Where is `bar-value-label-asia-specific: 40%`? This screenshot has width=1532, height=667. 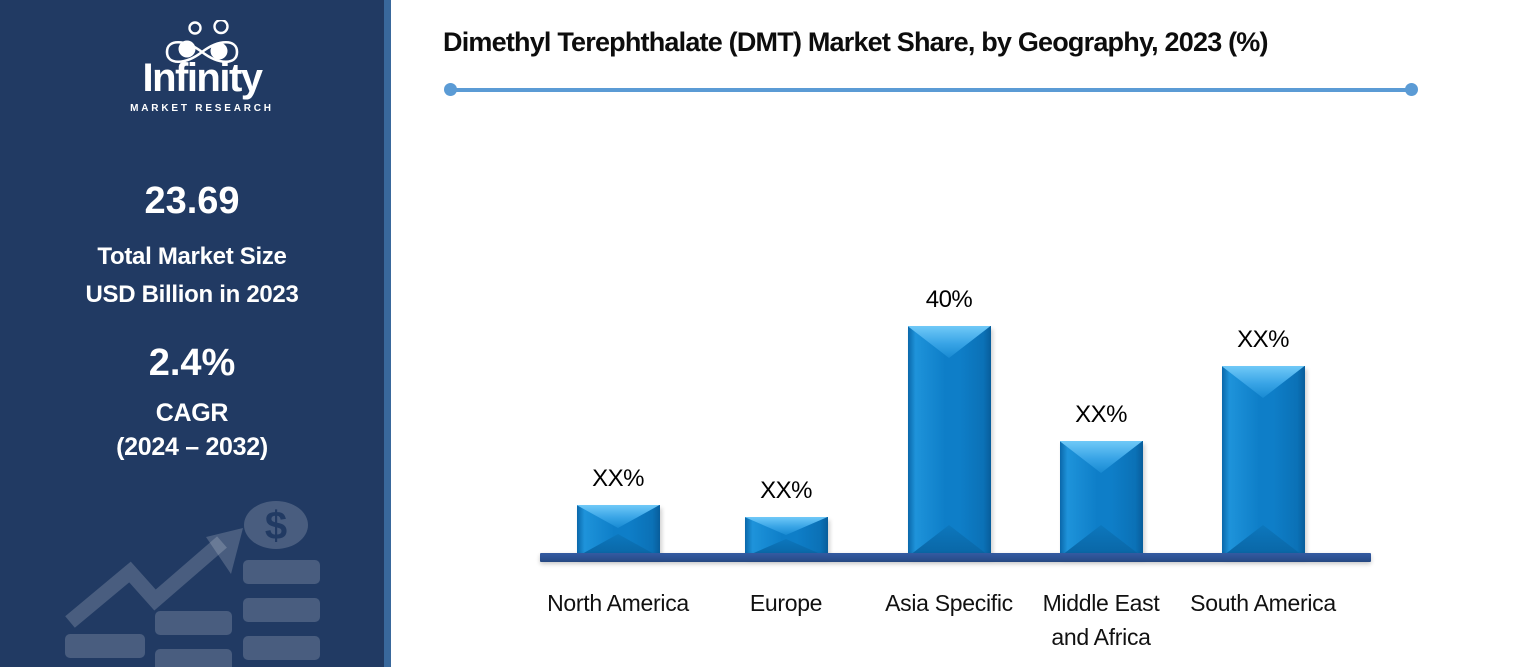
bar-value-label-asia-specific: 40% is located at coordinates (949, 299).